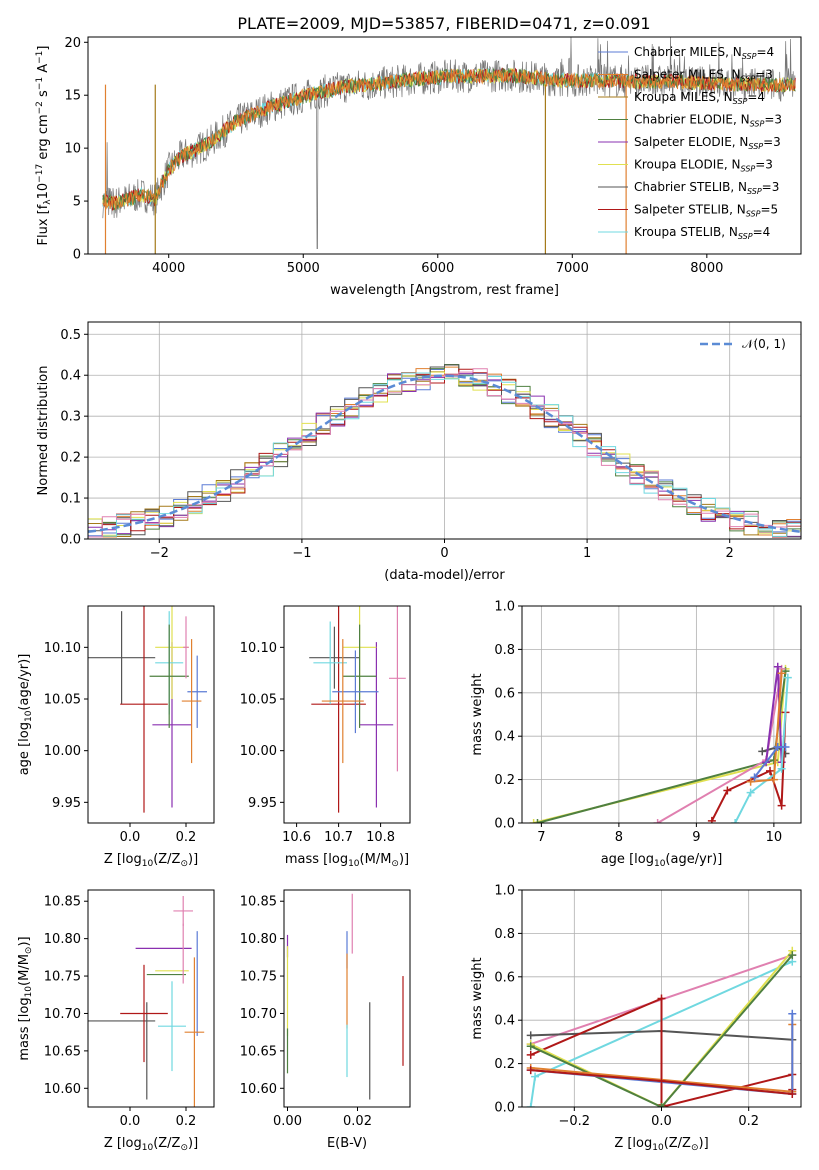  I want to click on age-z-ytick-label: 10.05, so click(62, 700).